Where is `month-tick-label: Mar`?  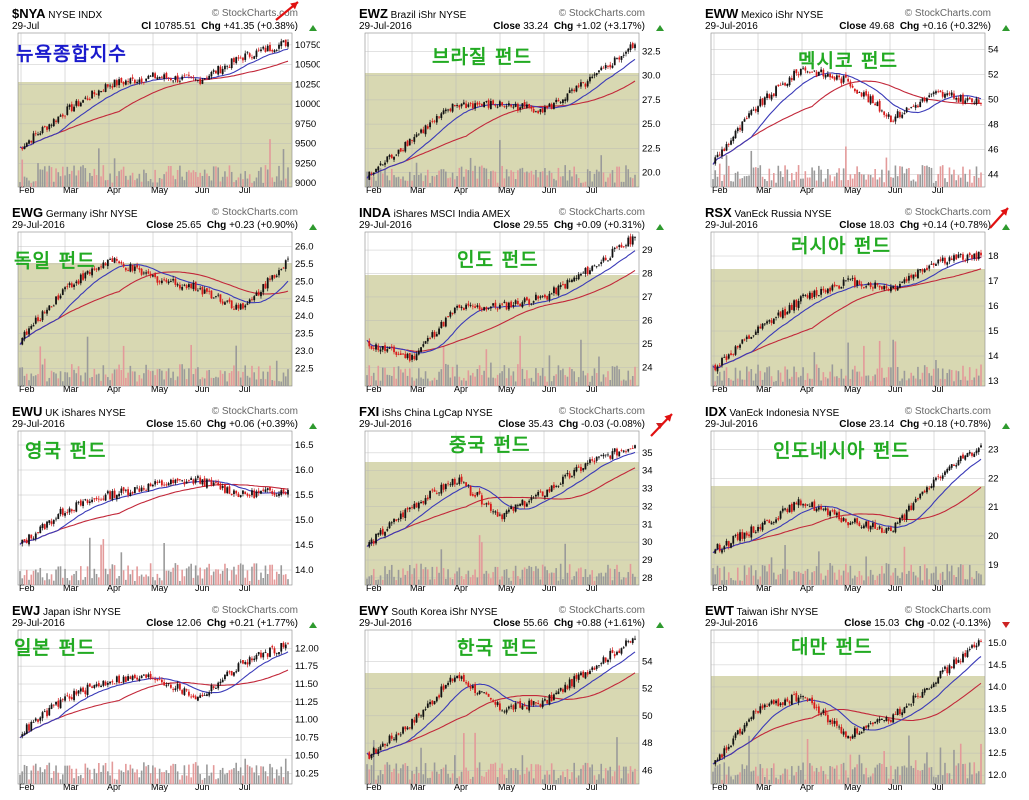 month-tick-label: Mar is located at coordinates (764, 389).